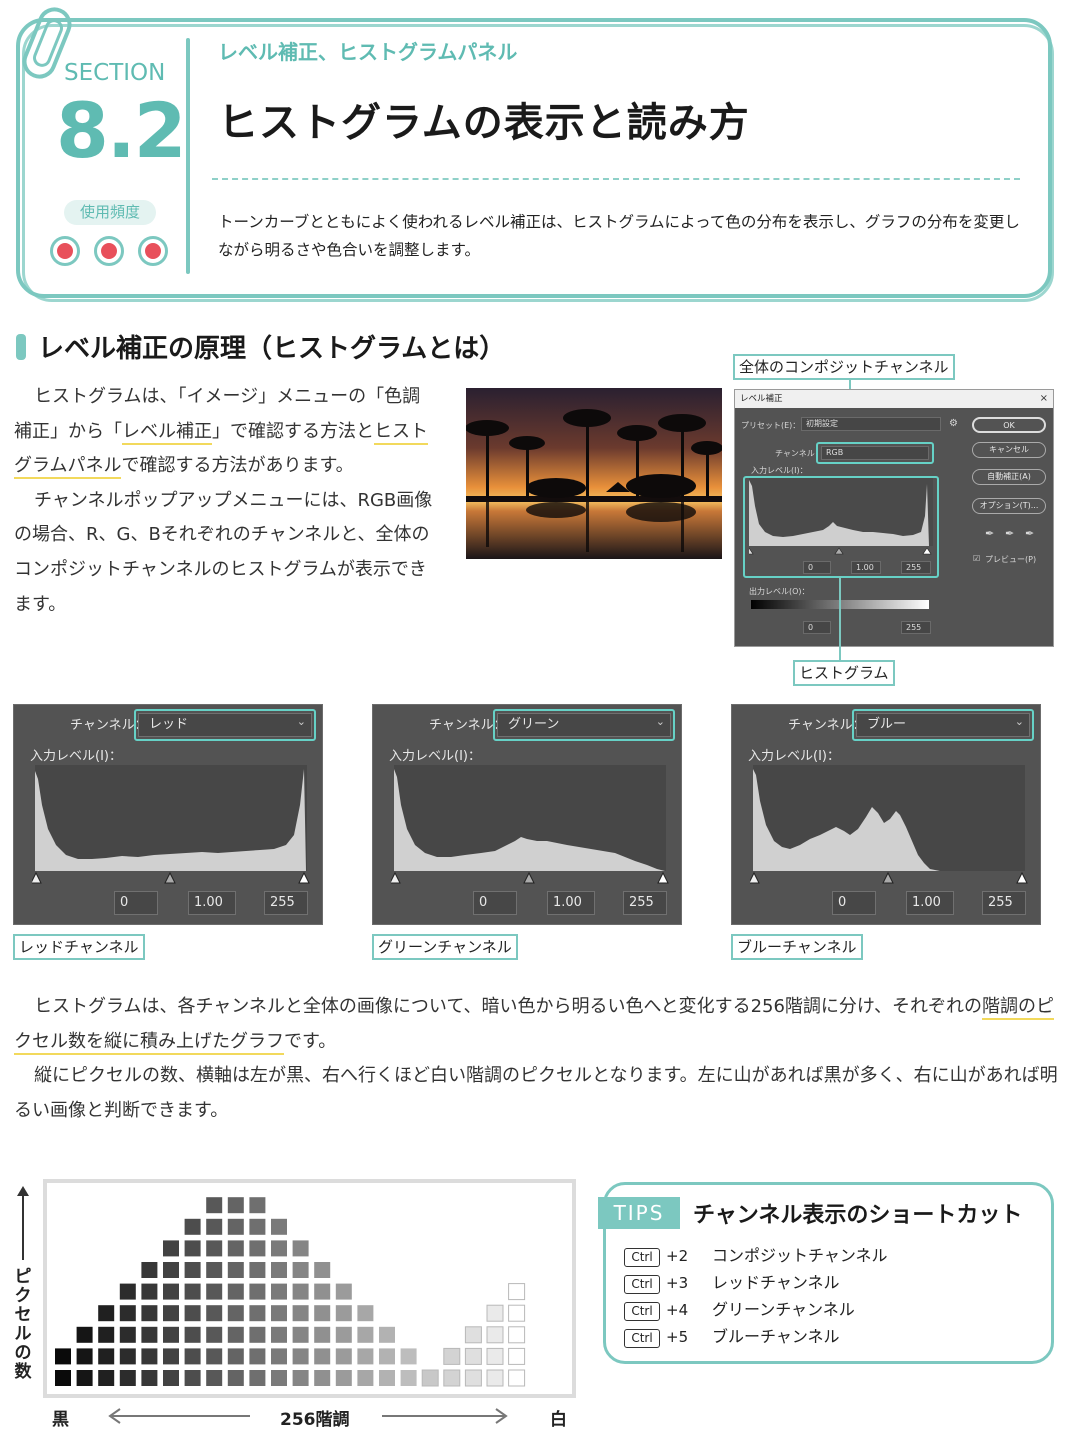 The height and width of the screenshot is (1448, 1076). I want to click on section-heading: レベル補正の原理（ヒストグラムとは）, so click(272, 349).